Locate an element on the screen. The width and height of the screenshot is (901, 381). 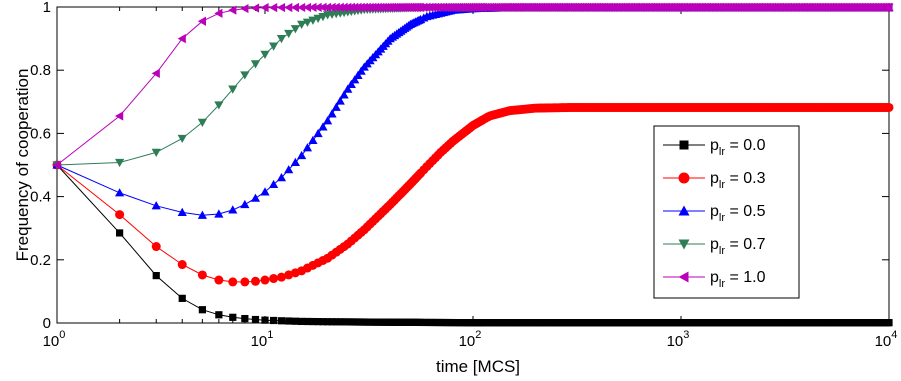
legend-entry: plr = 0.0 is located at coordinates (738, 147).